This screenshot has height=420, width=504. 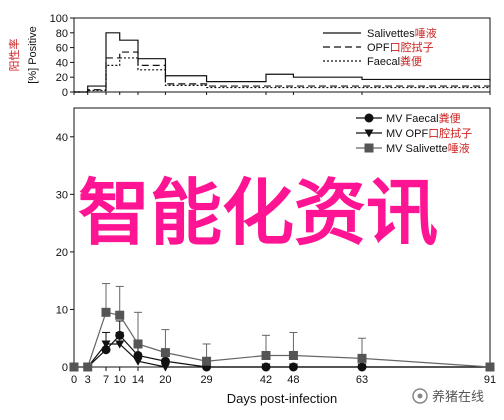 What do you see at coordinates (402, 33) in the screenshot?
I see `top-legend-label: Salivettes唾液` at bounding box center [402, 33].